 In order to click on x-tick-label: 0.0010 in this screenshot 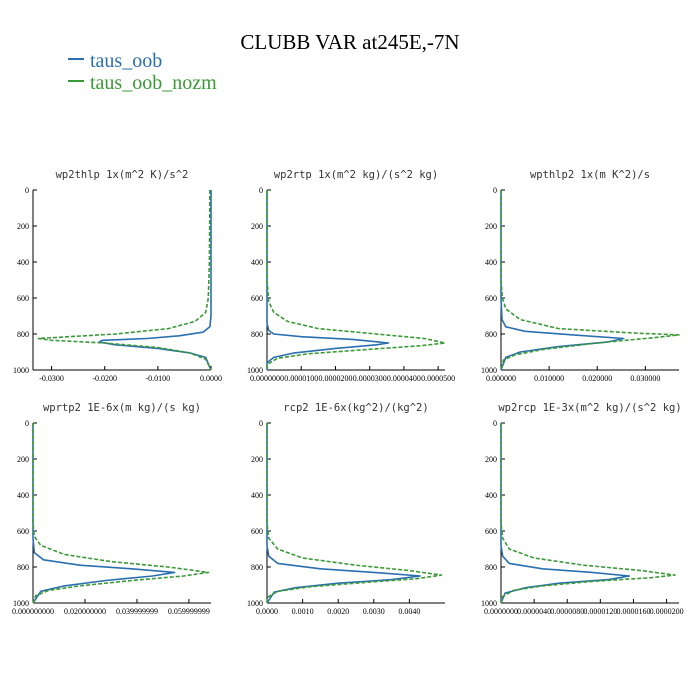, I will do `click(303, 611)`.